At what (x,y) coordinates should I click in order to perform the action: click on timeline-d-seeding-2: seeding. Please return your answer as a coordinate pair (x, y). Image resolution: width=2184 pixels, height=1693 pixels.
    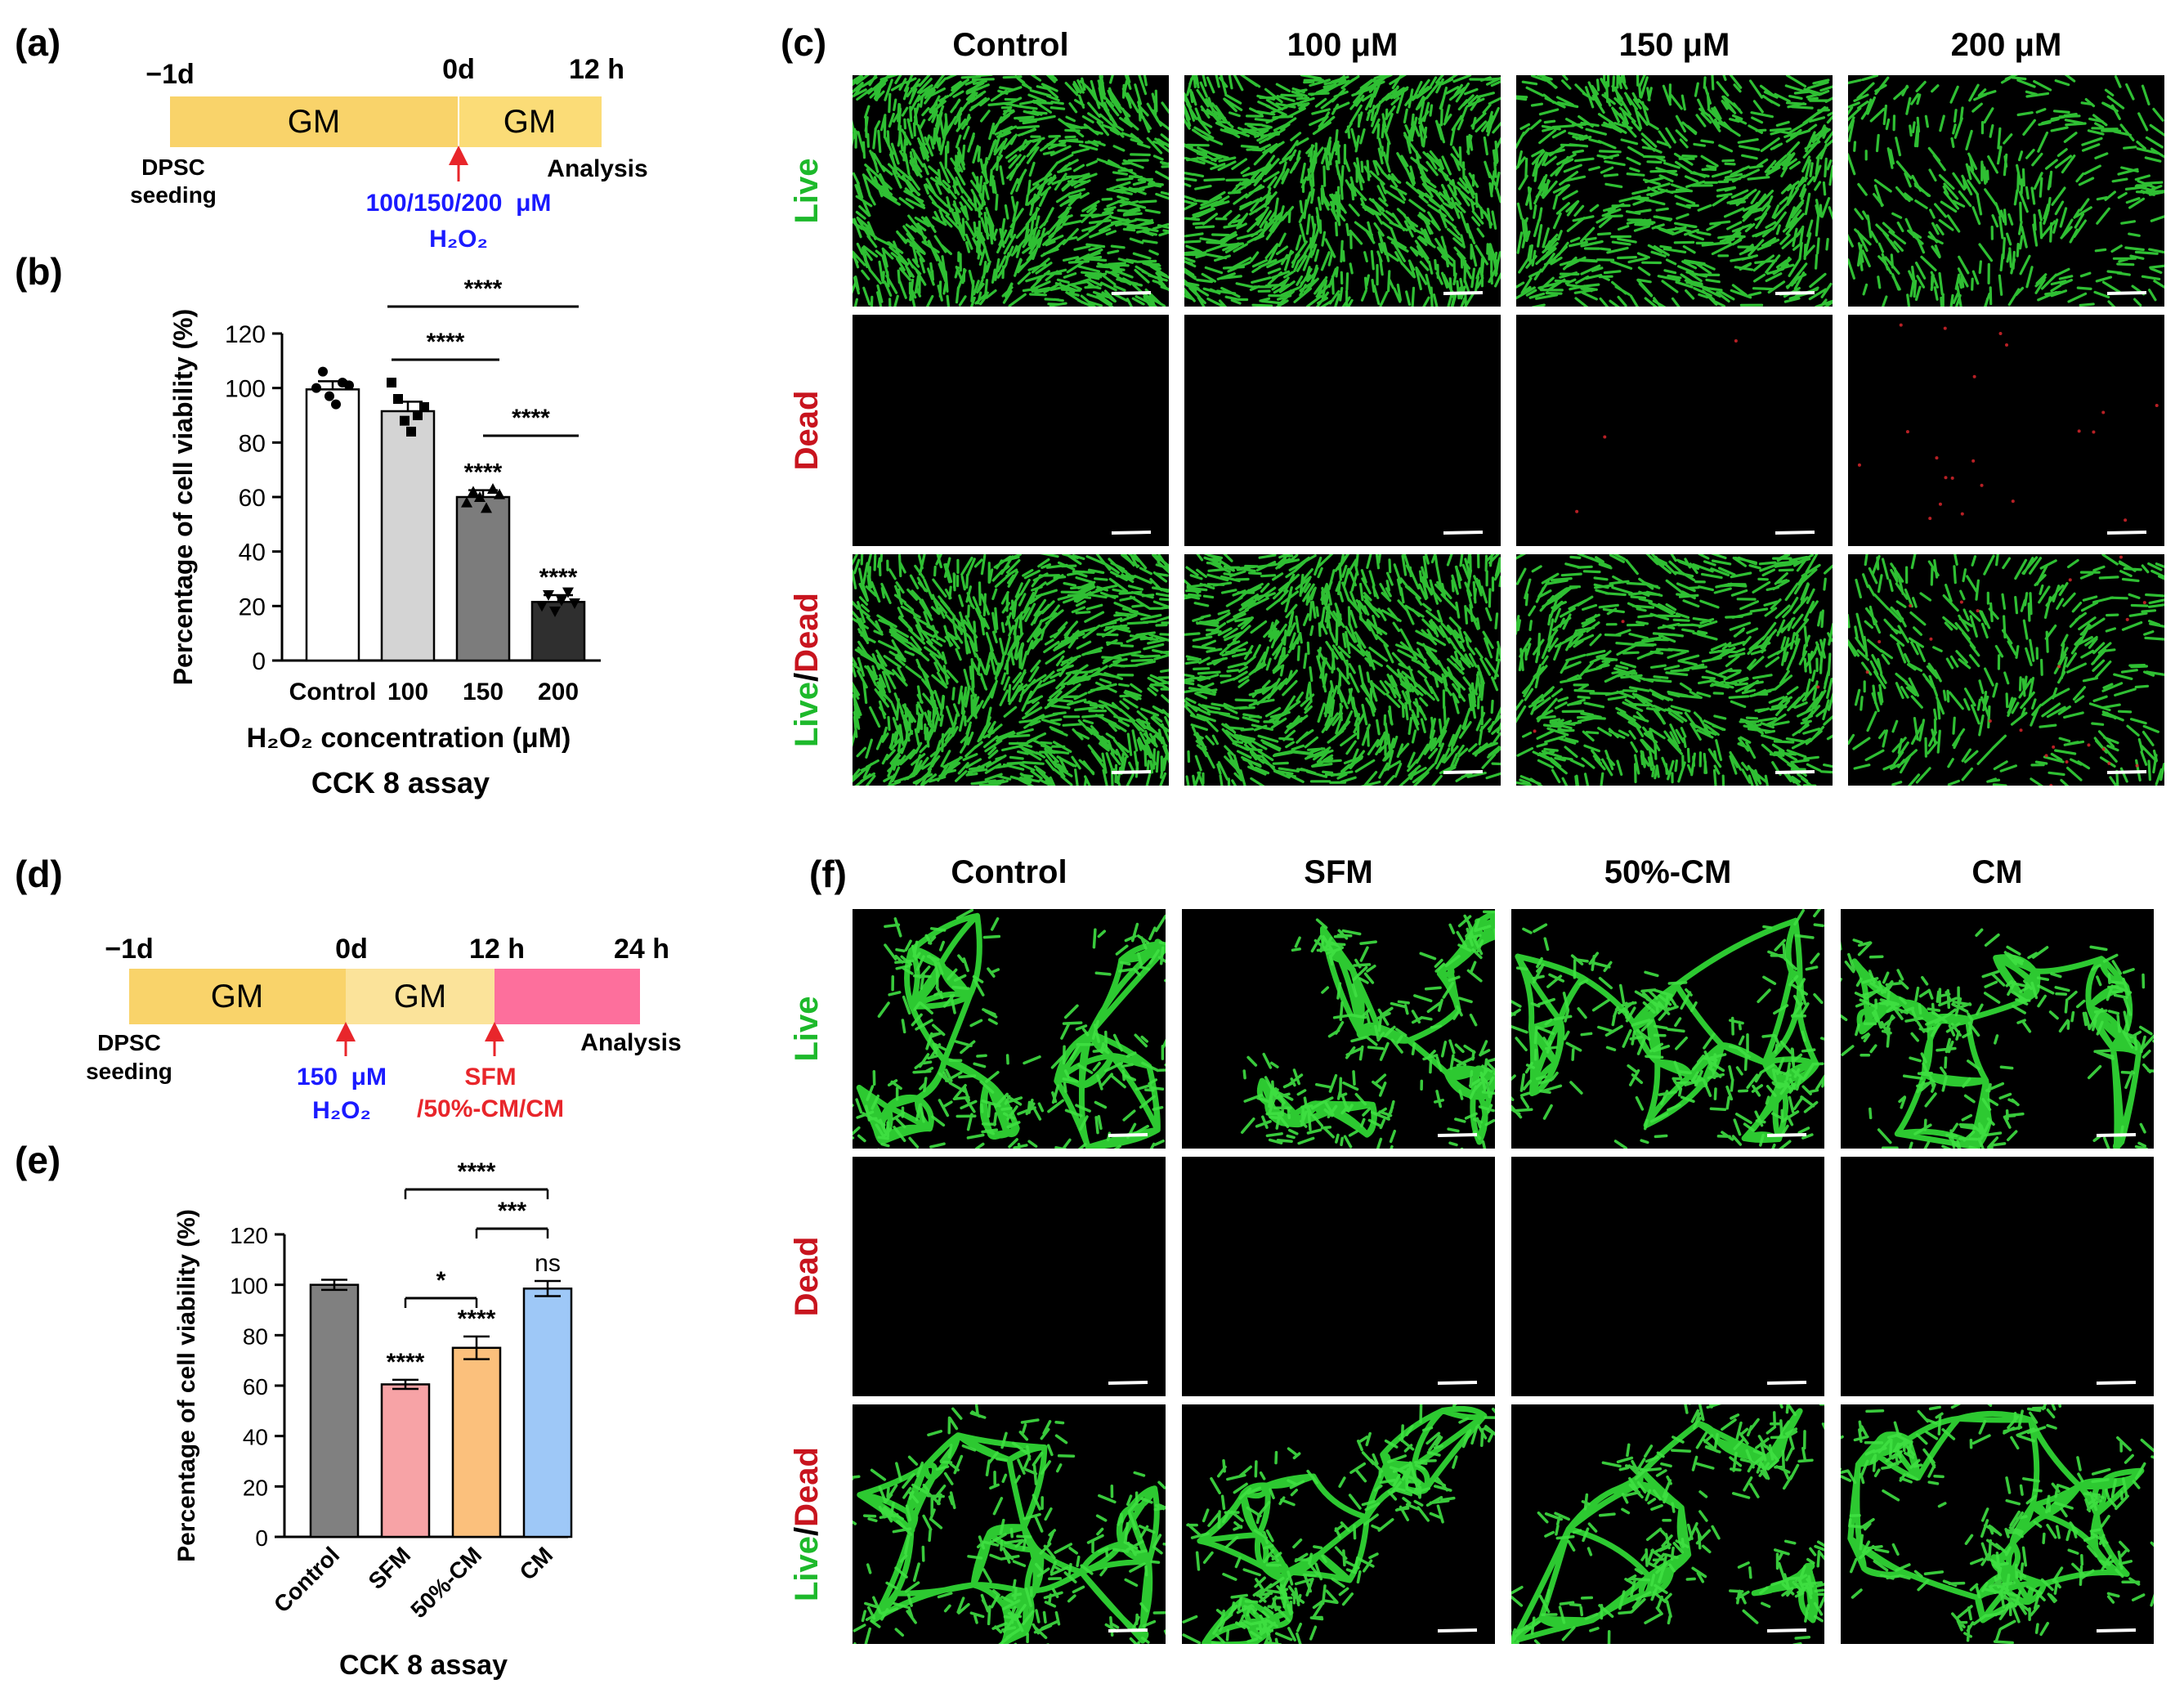
    Looking at the image, I should click on (129, 1071).